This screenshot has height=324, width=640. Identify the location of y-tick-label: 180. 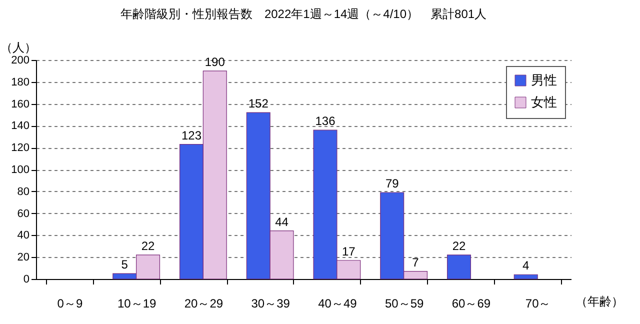
(20, 82).